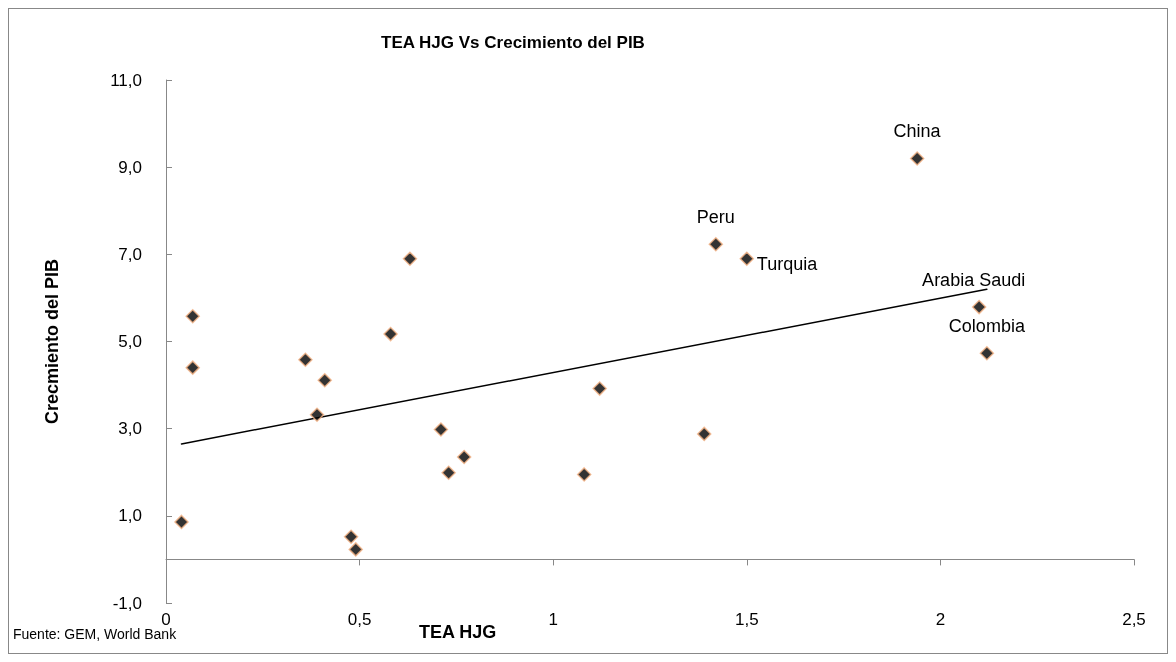 The image size is (1176, 662). Describe the element at coordinates (458, 632) in the screenshot. I see `x-axis-title: TEA HJG` at that location.